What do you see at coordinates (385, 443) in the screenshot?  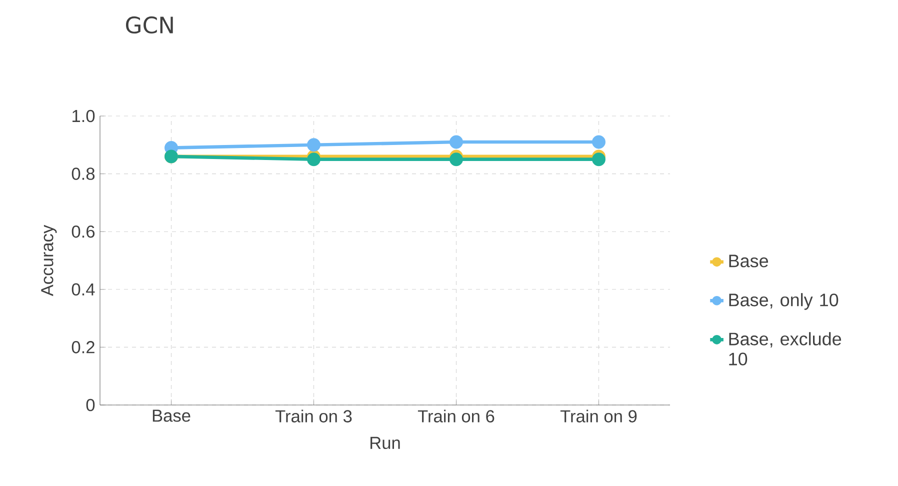 I see `x-axis-title: Run` at bounding box center [385, 443].